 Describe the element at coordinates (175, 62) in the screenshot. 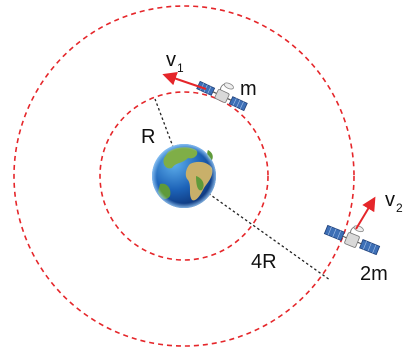

I see `inner-velocity-label: v1` at that location.